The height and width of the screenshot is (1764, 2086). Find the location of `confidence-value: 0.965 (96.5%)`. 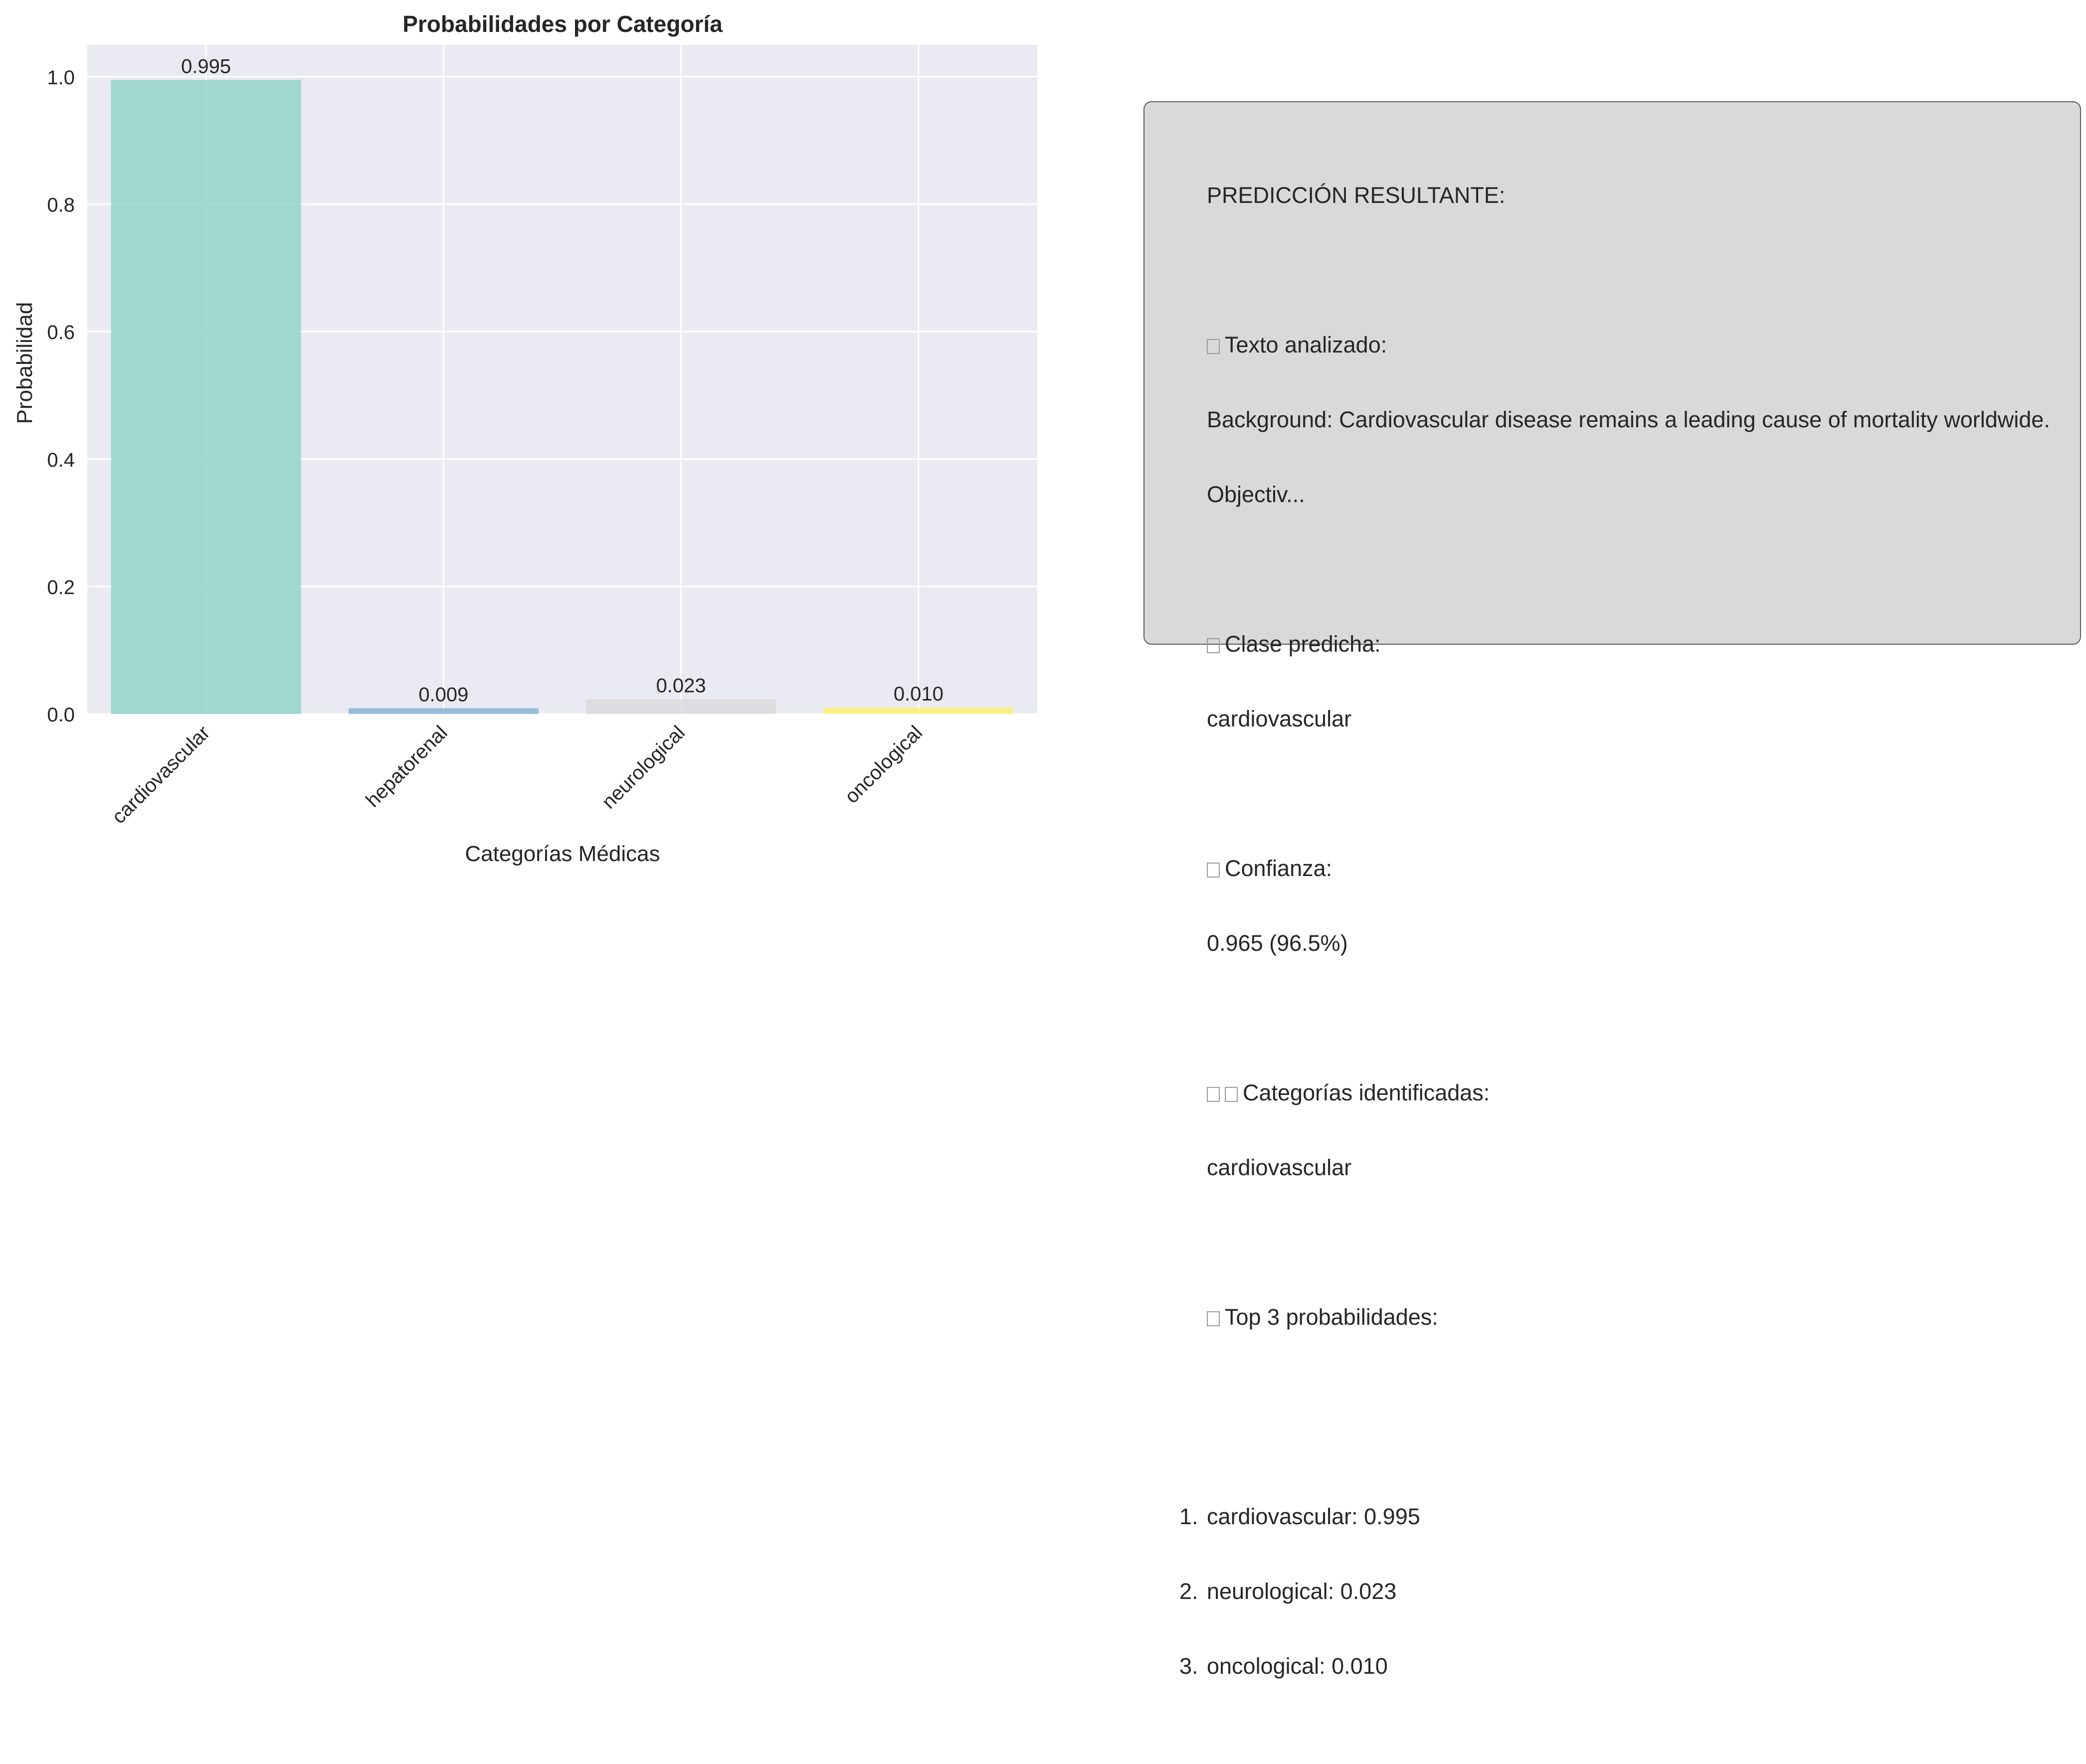

confidence-value: 0.965 (96.5%) is located at coordinates (1277, 943).